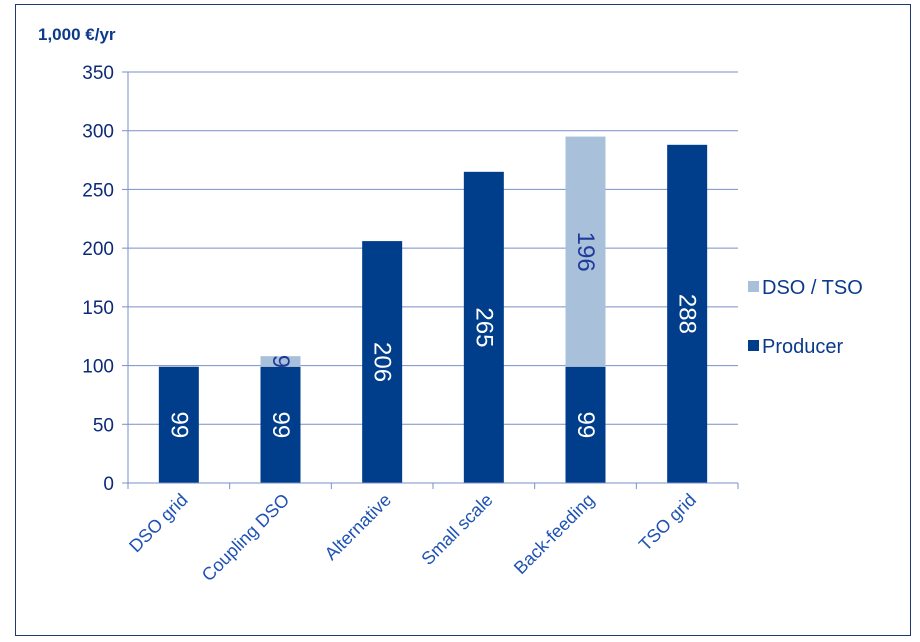 Image resolution: width=920 pixels, height=642 pixels. Describe the element at coordinates (108, 484) in the screenshot. I see `y-tick-label: 0` at that location.